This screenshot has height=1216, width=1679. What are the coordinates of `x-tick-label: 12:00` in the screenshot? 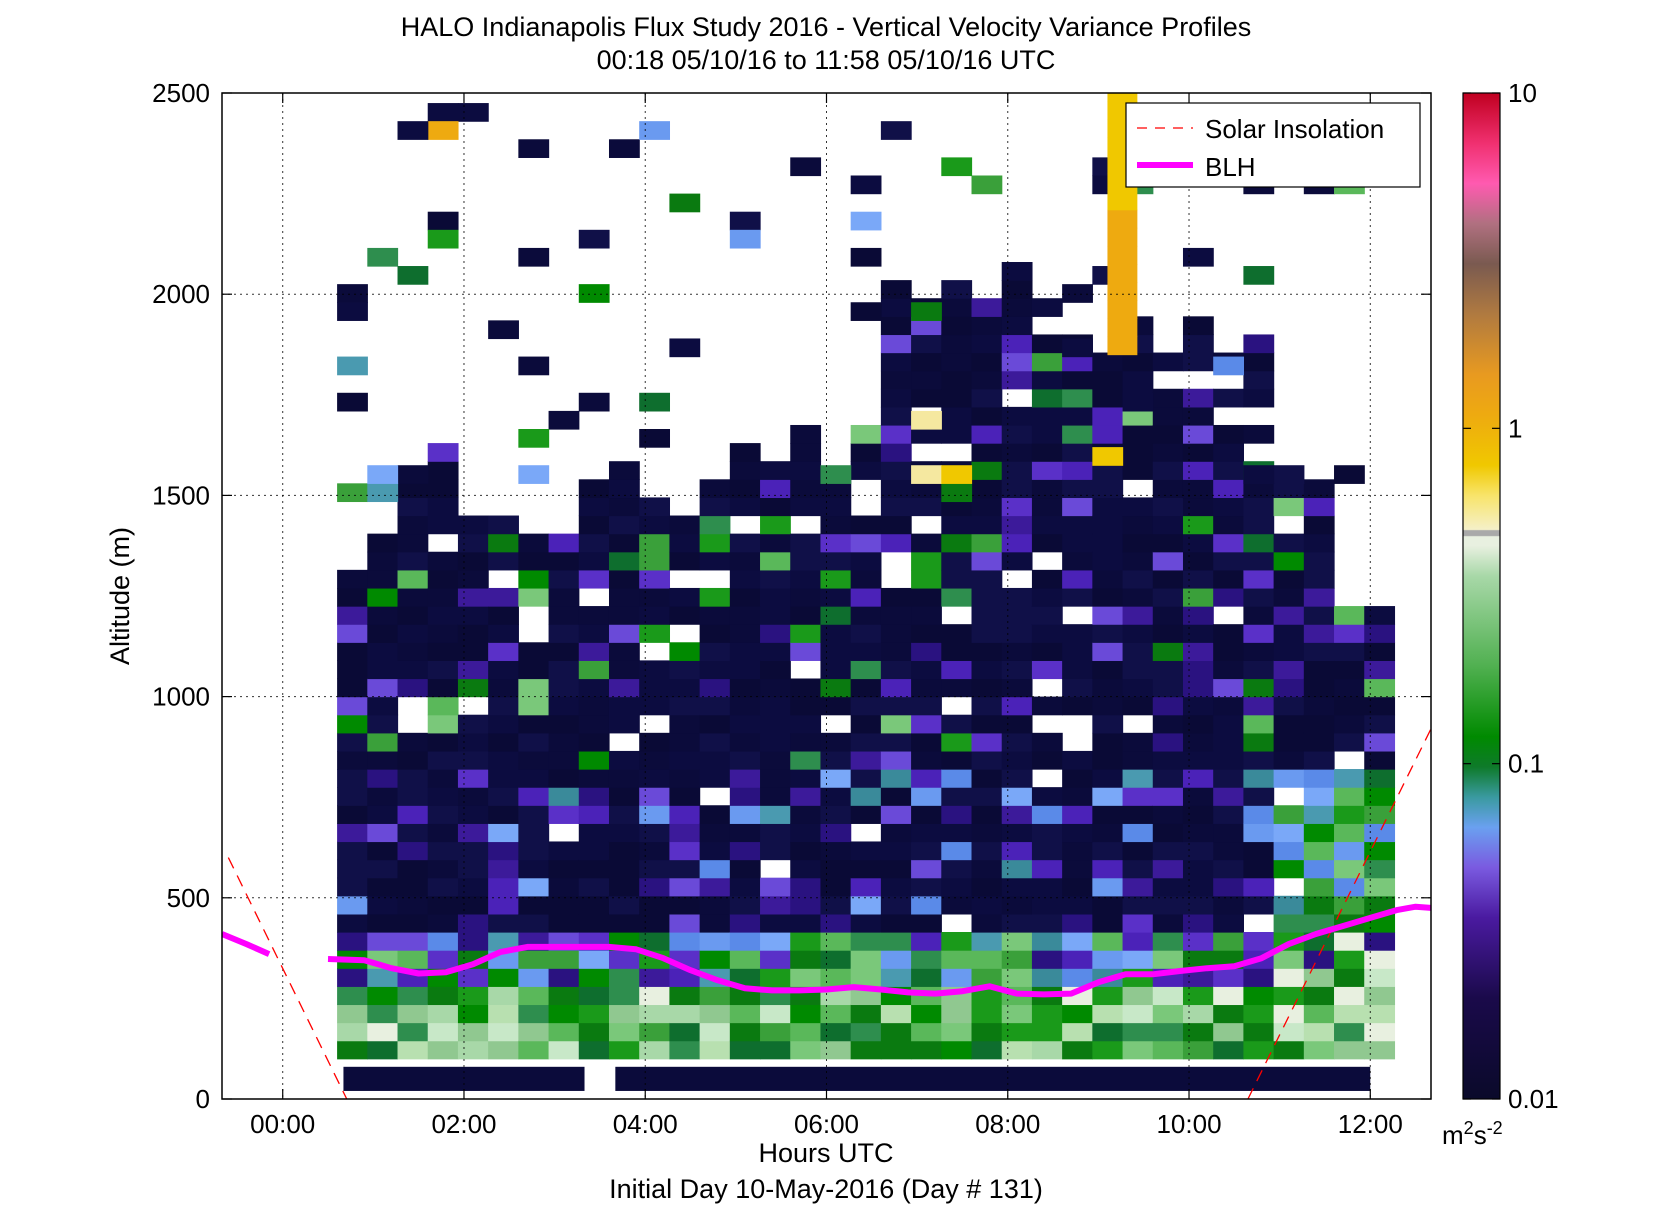 It's located at (1370, 1124).